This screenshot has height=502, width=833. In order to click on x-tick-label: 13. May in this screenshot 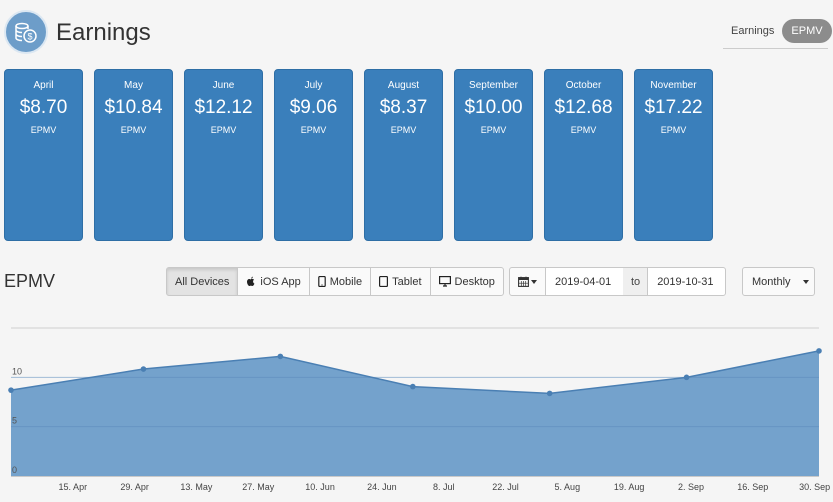, I will do `click(196, 487)`.